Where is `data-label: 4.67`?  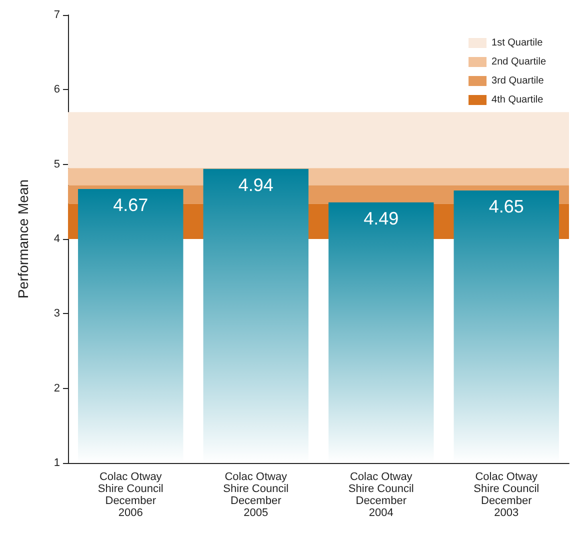
data-label: 4.67 is located at coordinates (130, 204).